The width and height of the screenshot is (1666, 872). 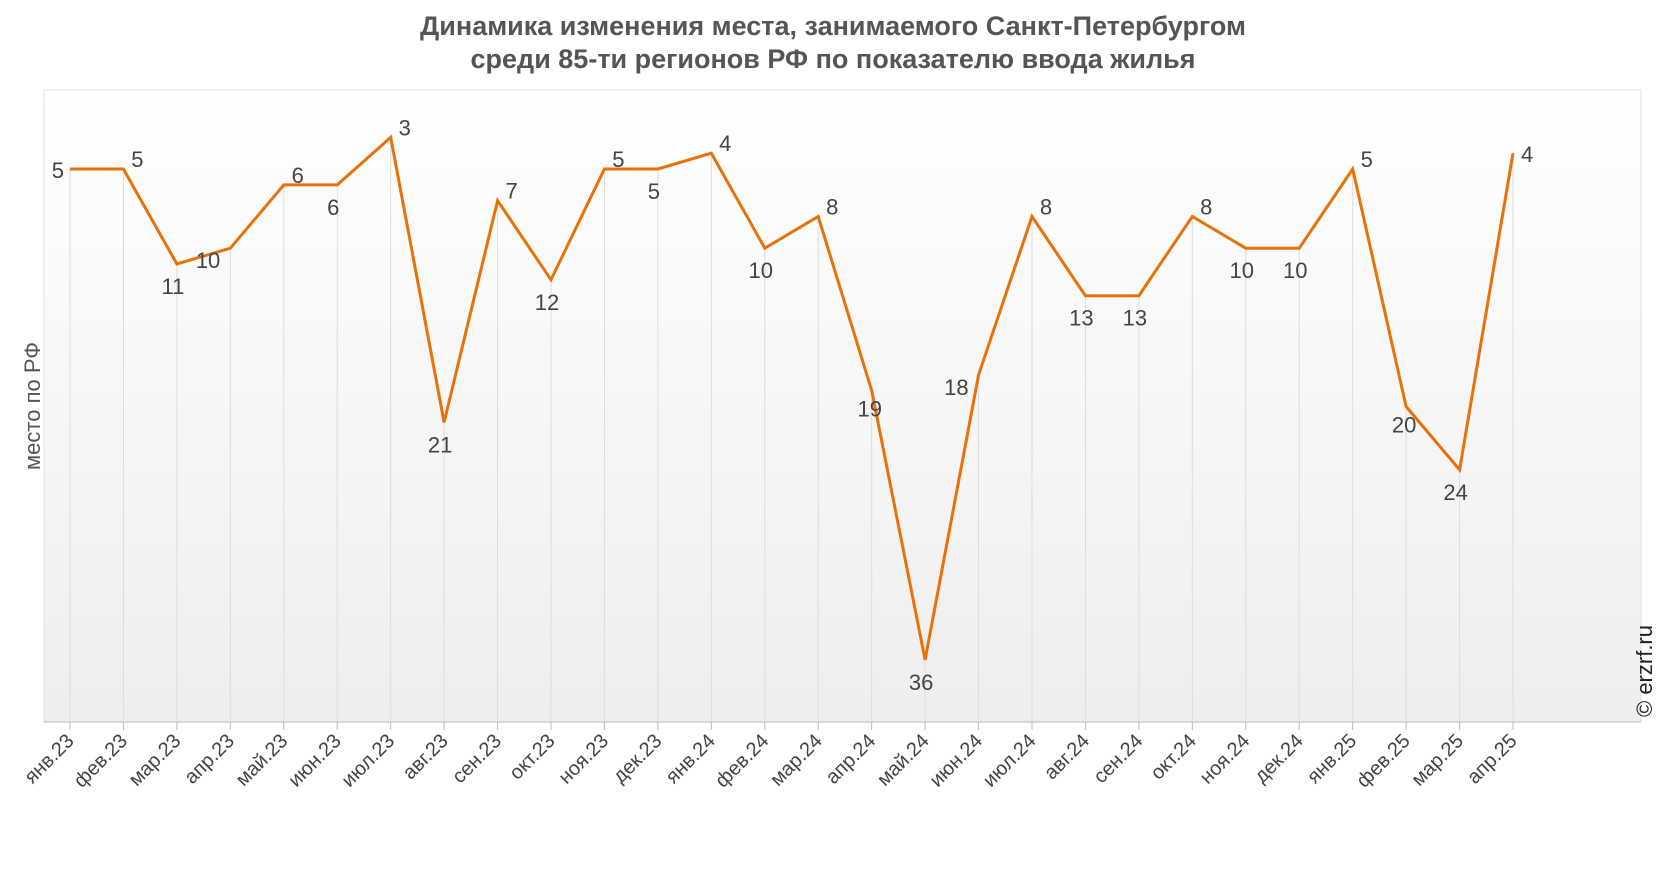 I want to click on data-label: 18, so click(x=956, y=387).